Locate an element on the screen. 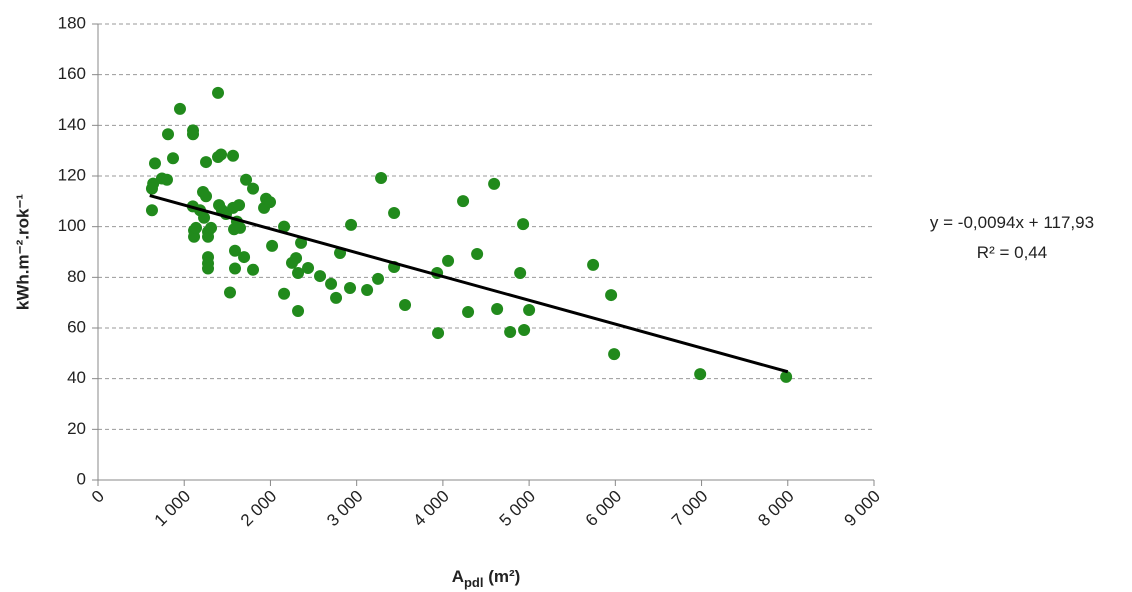 This screenshot has height=592, width=1132. x-tick-label: 6 000 is located at coordinates (604, 509).